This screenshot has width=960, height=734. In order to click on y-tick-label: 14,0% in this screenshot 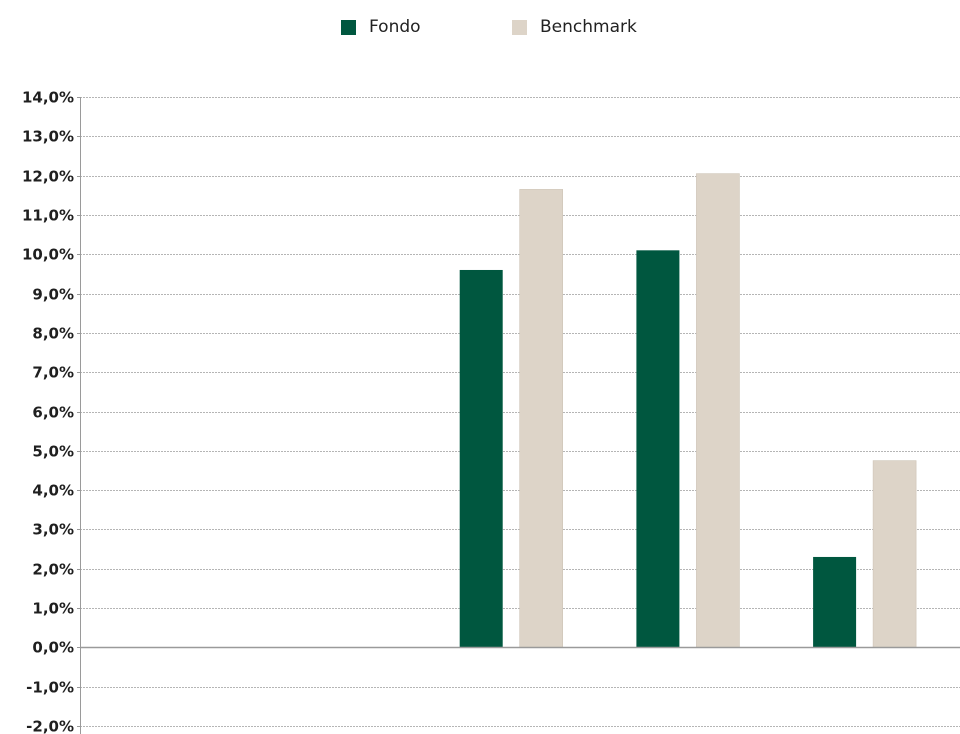, I will do `click(48, 98)`.